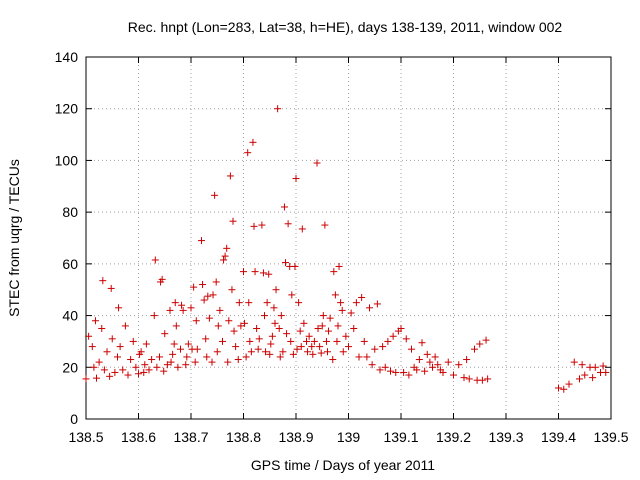  Describe the element at coordinates (85, 437) in the screenshot. I see `x-tick-label: 138.5` at that location.